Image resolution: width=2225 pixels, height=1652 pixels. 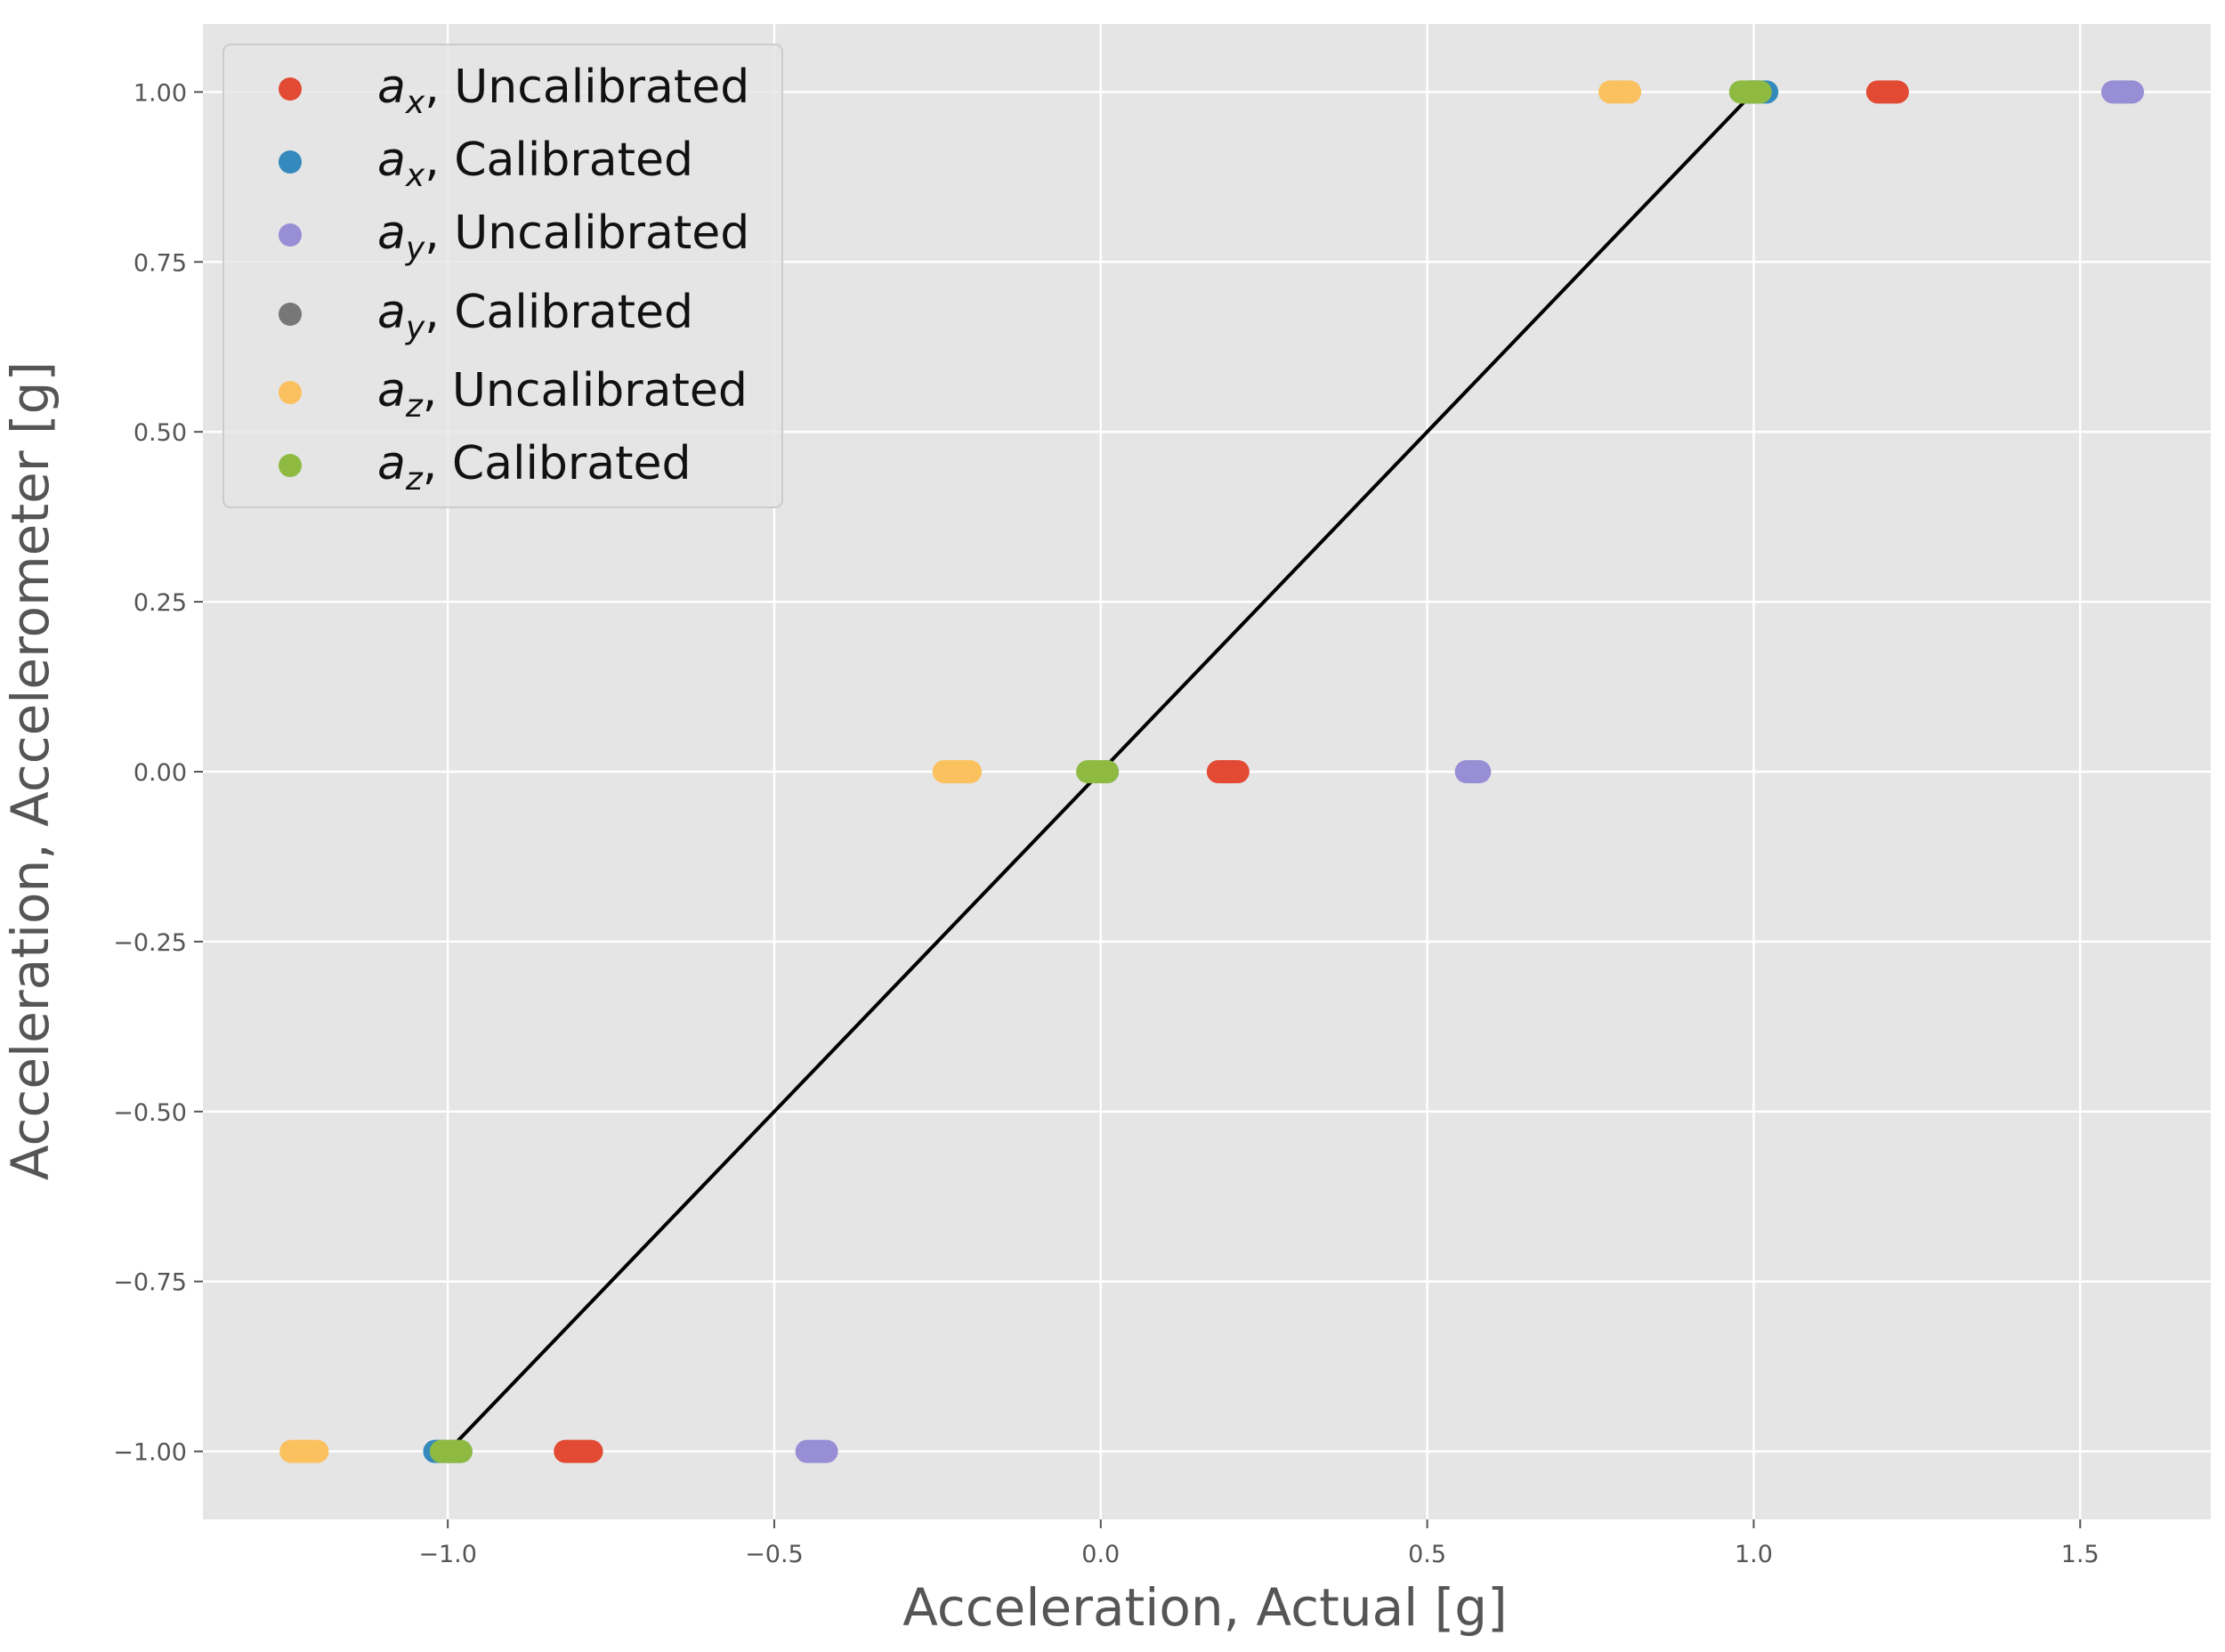 I want to click on y-tick-label: 1.00, so click(x=160, y=93).